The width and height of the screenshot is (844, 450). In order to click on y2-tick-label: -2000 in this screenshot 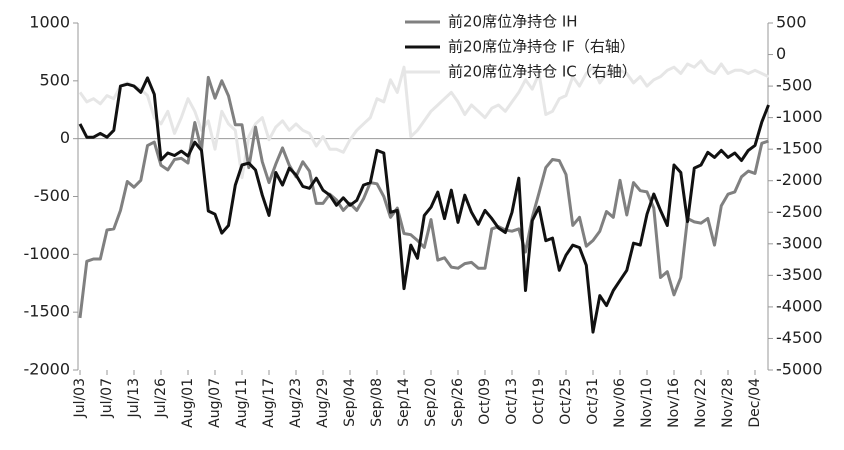, I will do `click(799, 179)`.